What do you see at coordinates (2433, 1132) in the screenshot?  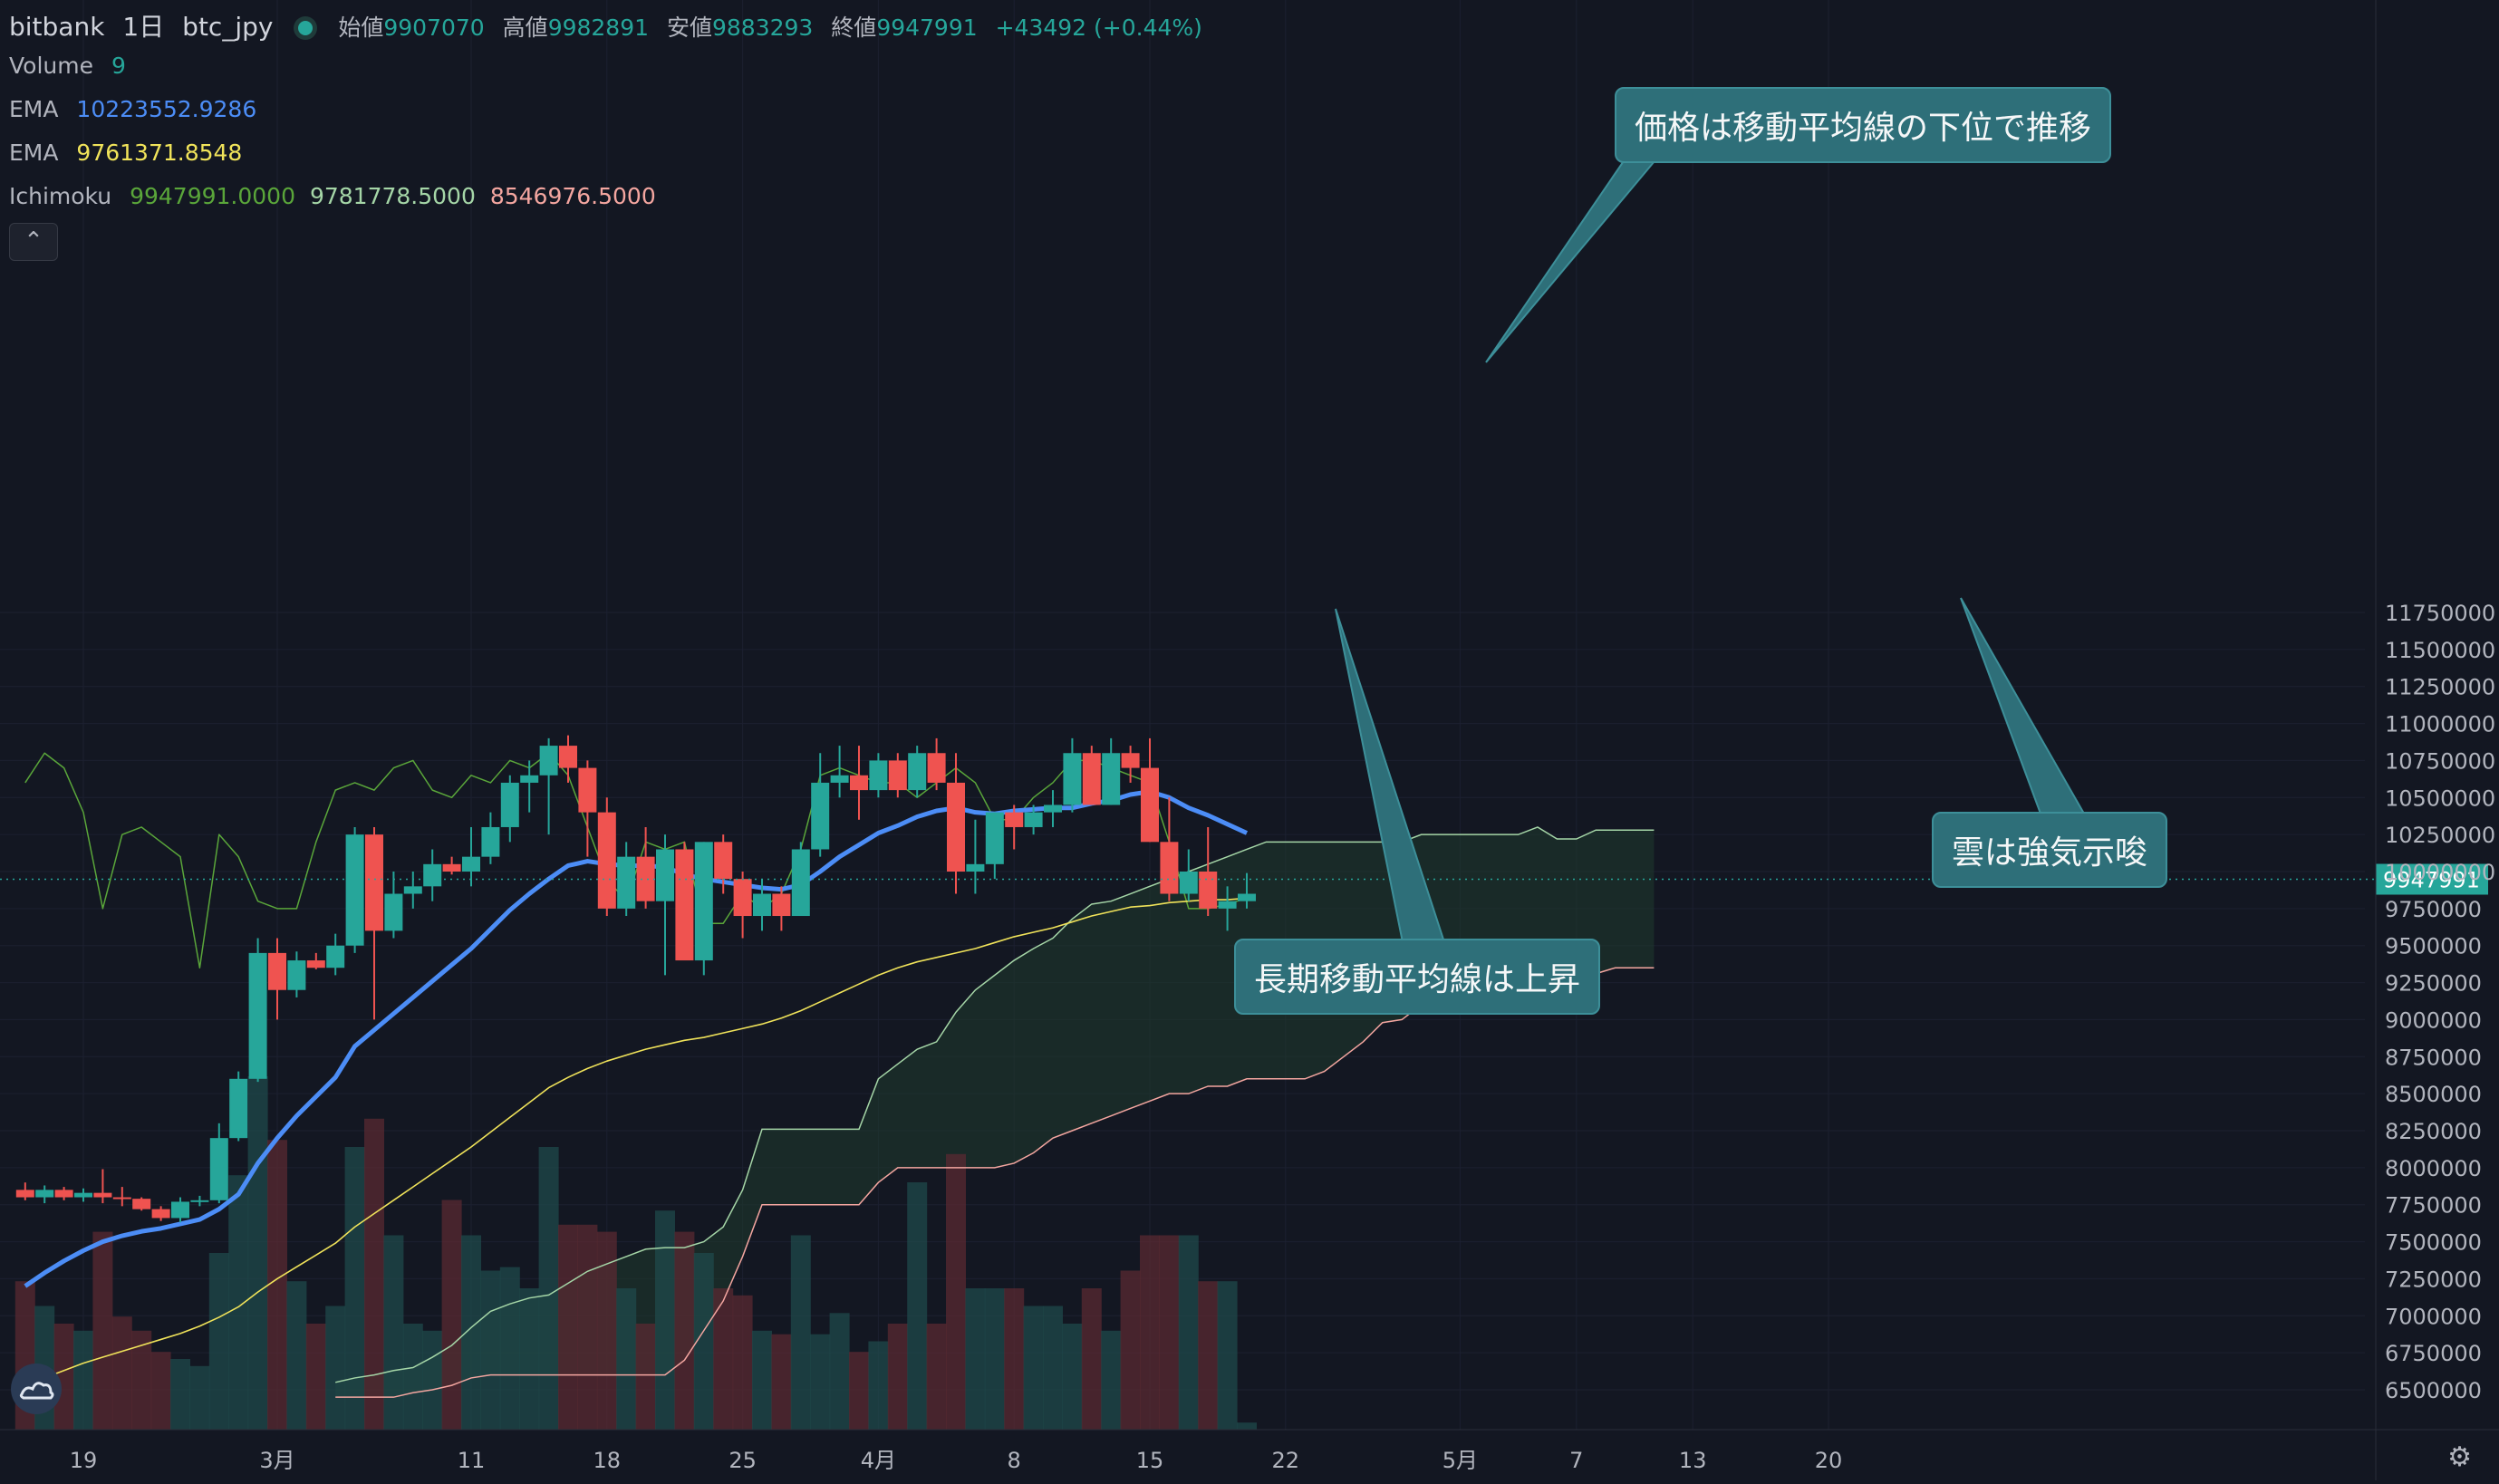 I see `y-tick-label: 8250000` at bounding box center [2433, 1132].